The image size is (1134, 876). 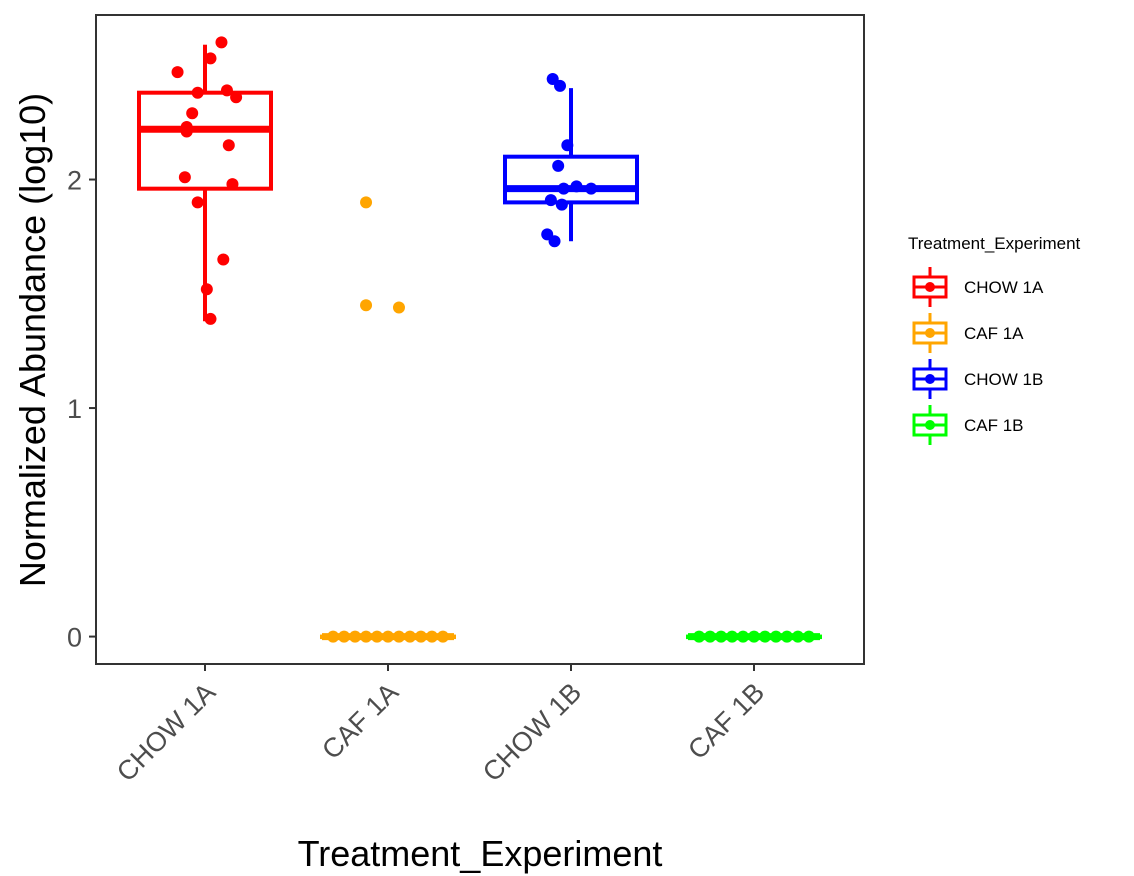 I want to click on legend-label: CHOW 1B, so click(x=1003, y=379).